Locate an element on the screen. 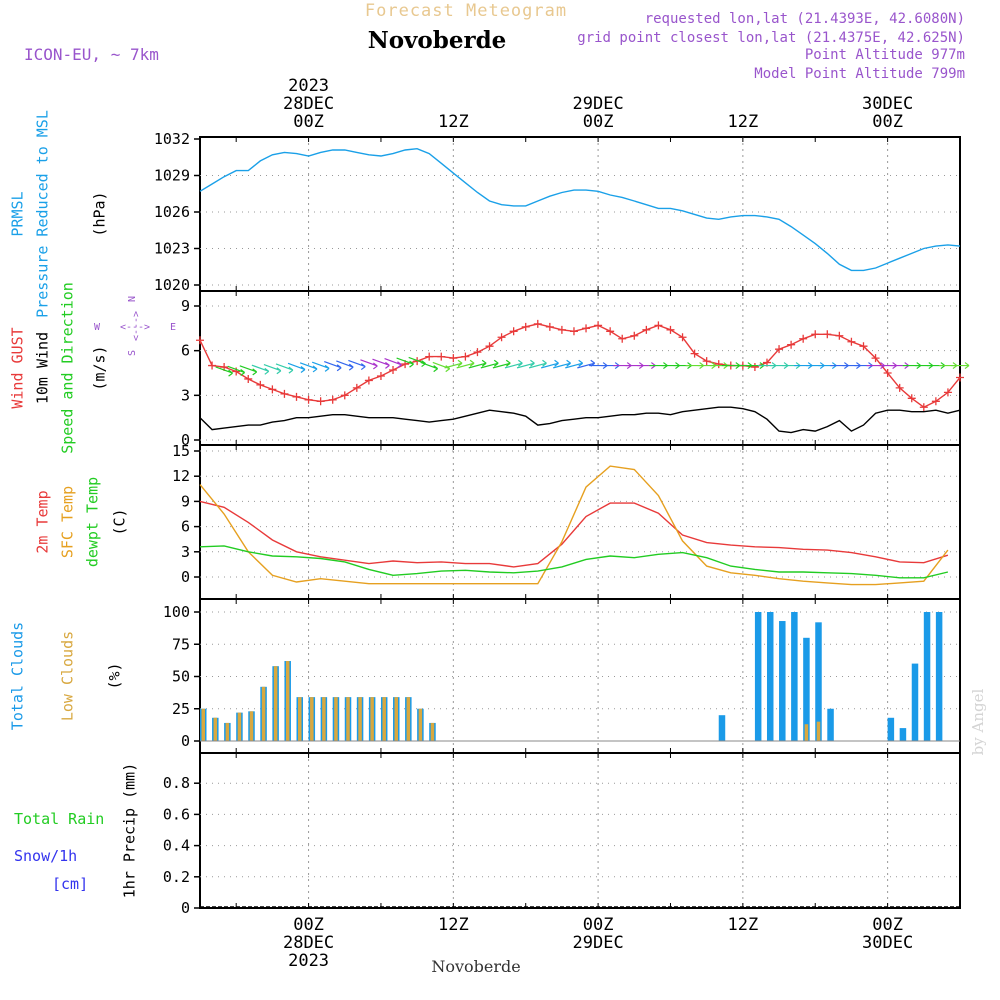 This screenshot has height=1000, width=1000. requested-coords: requested lon,lat (21.4393E, 42.6080N) is located at coordinates (805, 19).